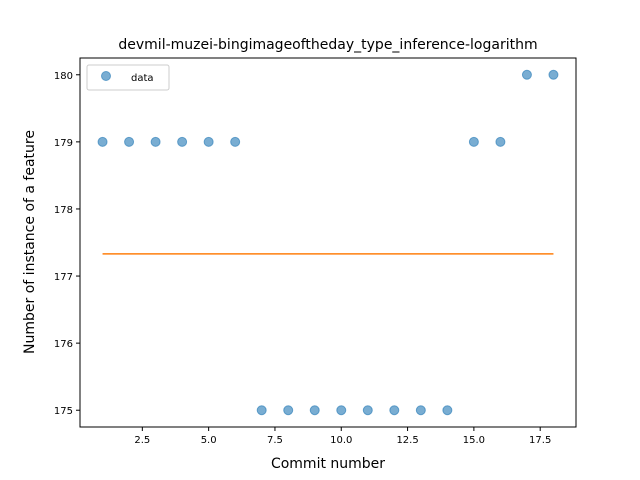 The width and height of the screenshot is (640, 480). I want to click on y-tick-label: 179, so click(63, 143).